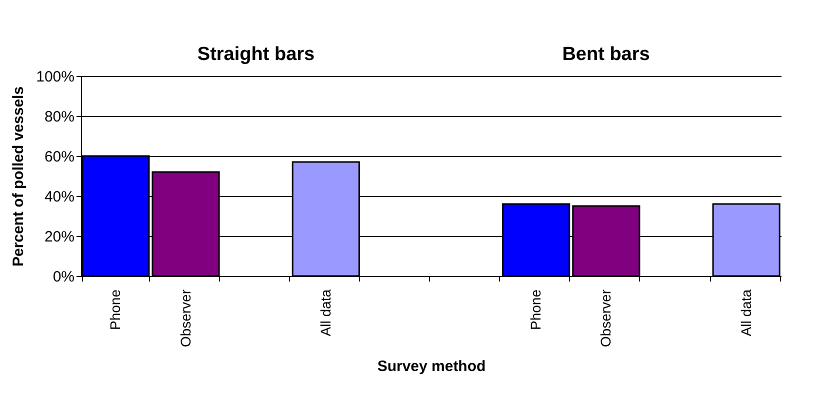 This screenshot has width=825, height=405. I want to click on text: Straight bars, so click(256, 54).